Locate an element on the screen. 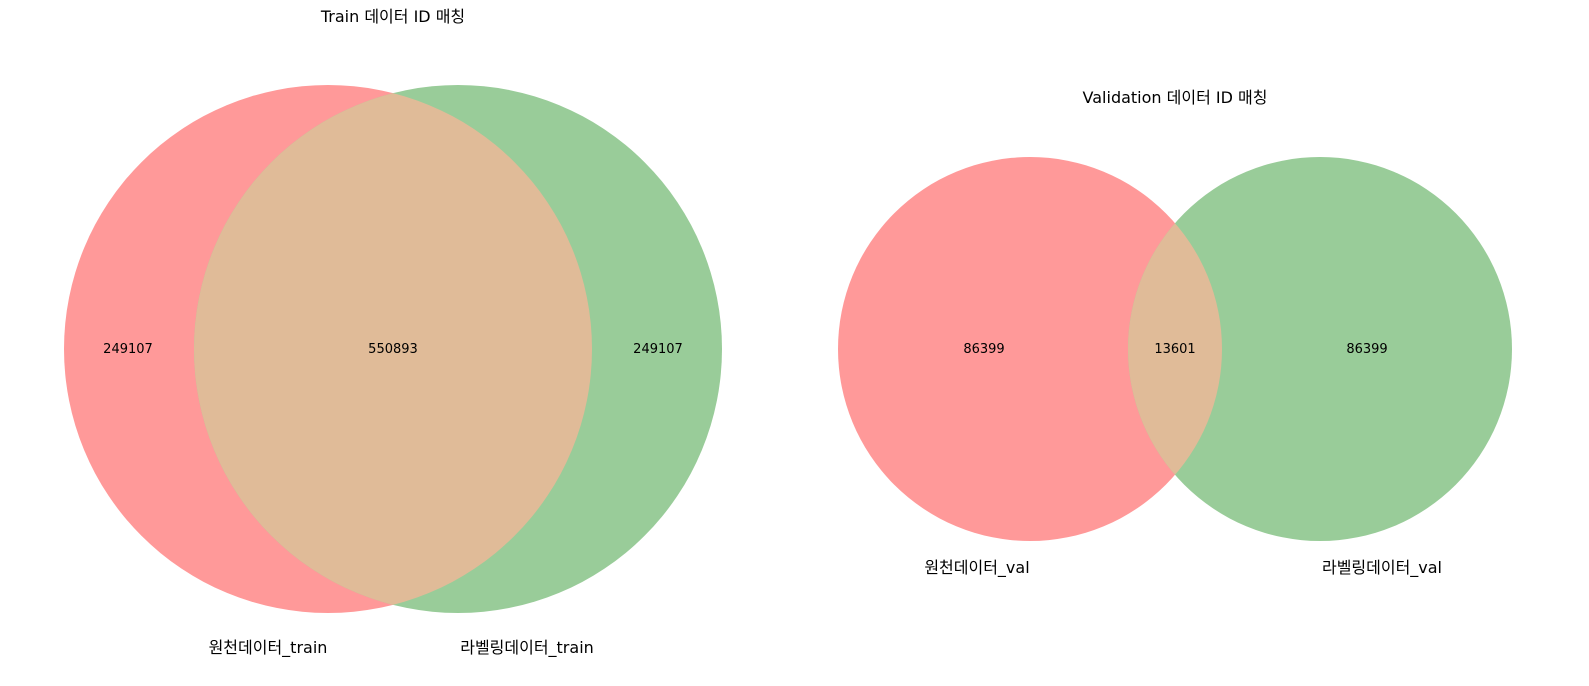  validation-set-b-label: 라벨링데이터_val is located at coordinates (1382, 568).